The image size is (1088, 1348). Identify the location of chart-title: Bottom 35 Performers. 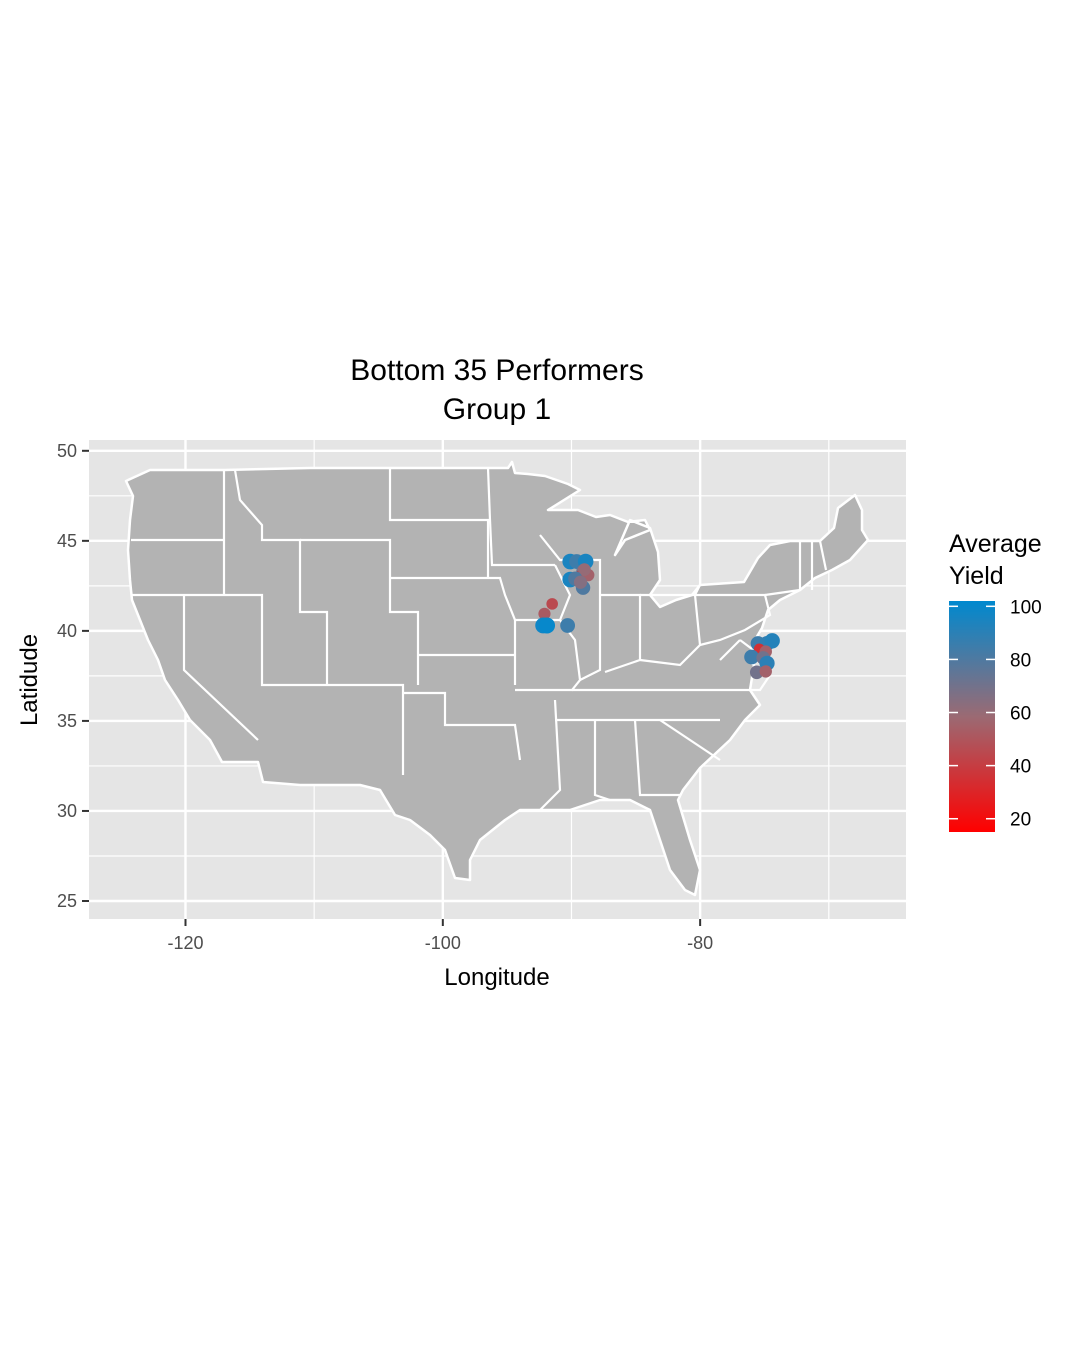
(496, 370).